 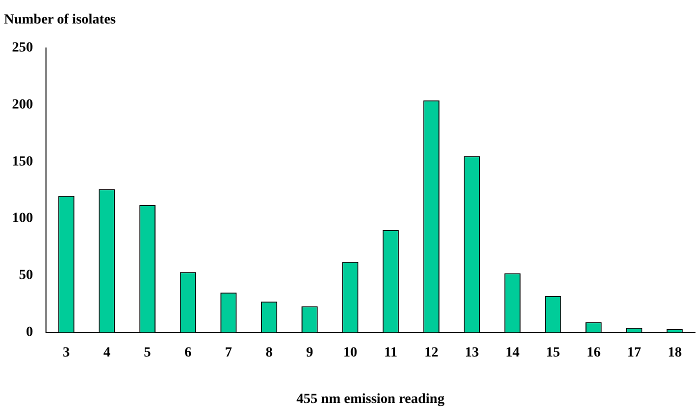 I want to click on x-tick-label: 3, so click(x=66, y=352).